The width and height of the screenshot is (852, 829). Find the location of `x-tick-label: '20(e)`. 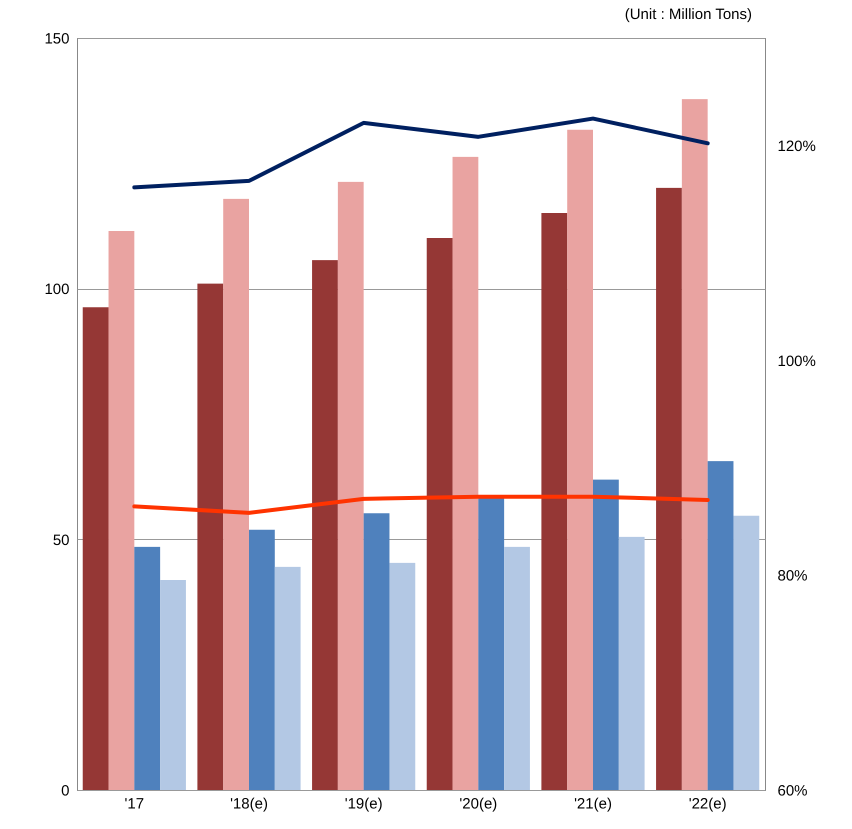

x-tick-label: '20(e) is located at coordinates (478, 804).